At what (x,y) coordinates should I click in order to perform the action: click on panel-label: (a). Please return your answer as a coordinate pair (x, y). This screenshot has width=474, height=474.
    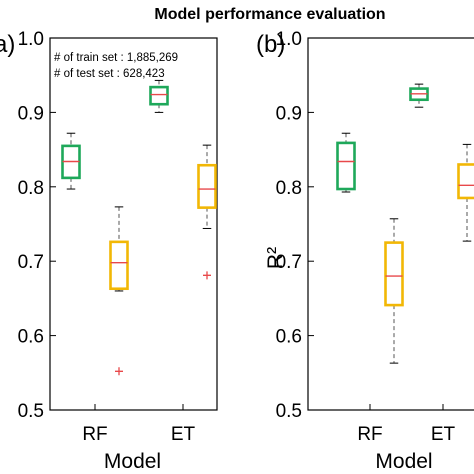
    Looking at the image, I should click on (7, 44).